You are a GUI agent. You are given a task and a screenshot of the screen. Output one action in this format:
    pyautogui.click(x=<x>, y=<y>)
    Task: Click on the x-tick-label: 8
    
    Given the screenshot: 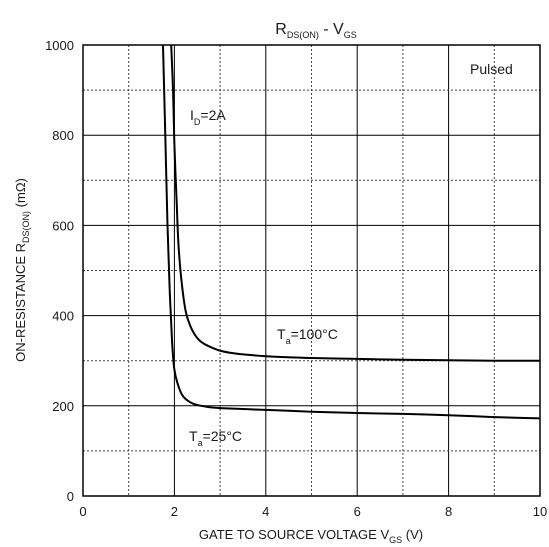 What is the action you would take?
    pyautogui.click(x=448, y=511)
    